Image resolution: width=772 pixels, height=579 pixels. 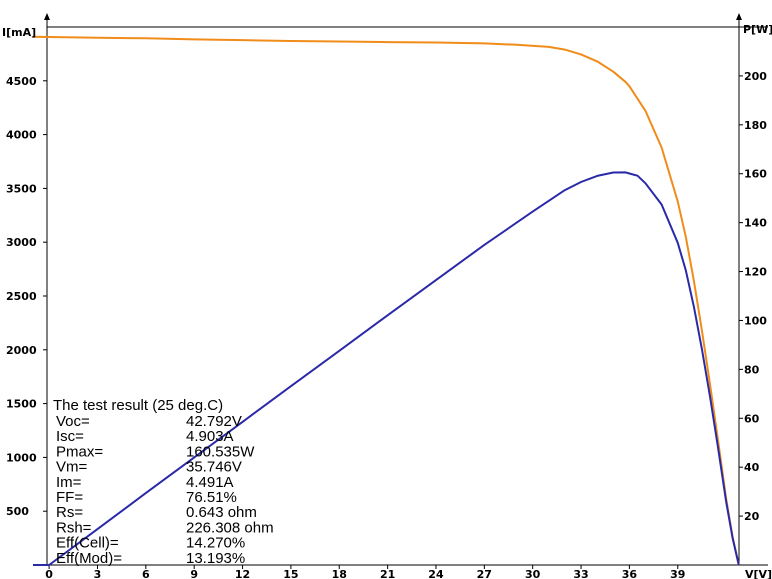 What do you see at coordinates (387, 573) in the screenshot?
I see `x-tick-label: 21` at bounding box center [387, 573].